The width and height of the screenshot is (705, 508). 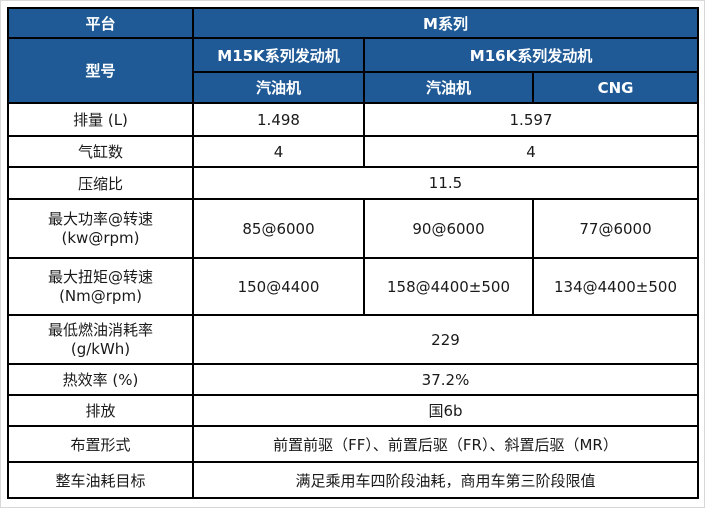 What do you see at coordinates (100, 444) in the screenshot?
I see `row-label: 布置形式` at bounding box center [100, 444].